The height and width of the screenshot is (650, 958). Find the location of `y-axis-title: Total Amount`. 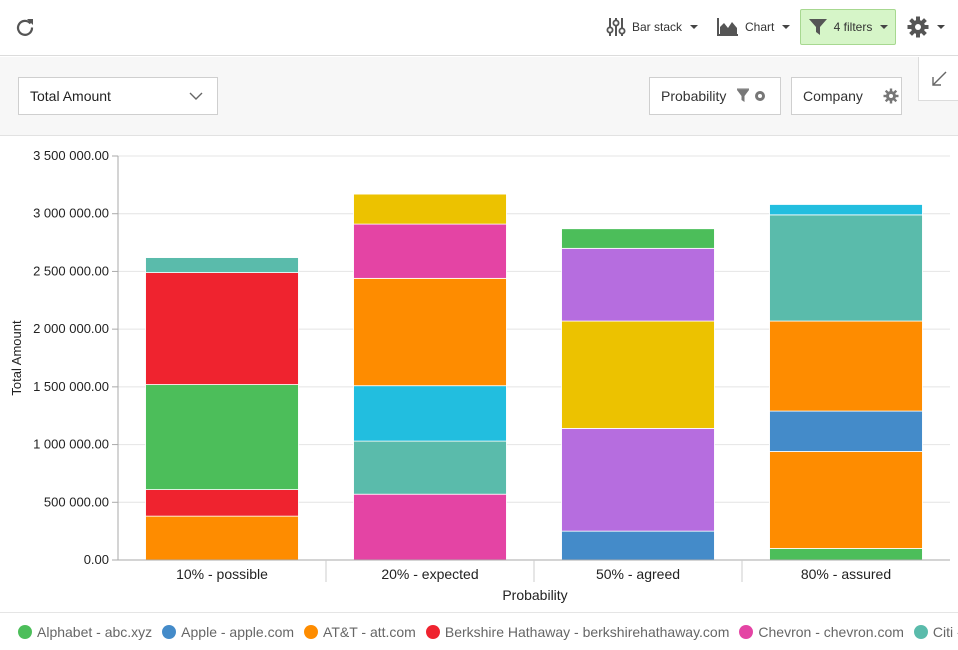

y-axis-title: Total Amount is located at coordinates (16, 358).